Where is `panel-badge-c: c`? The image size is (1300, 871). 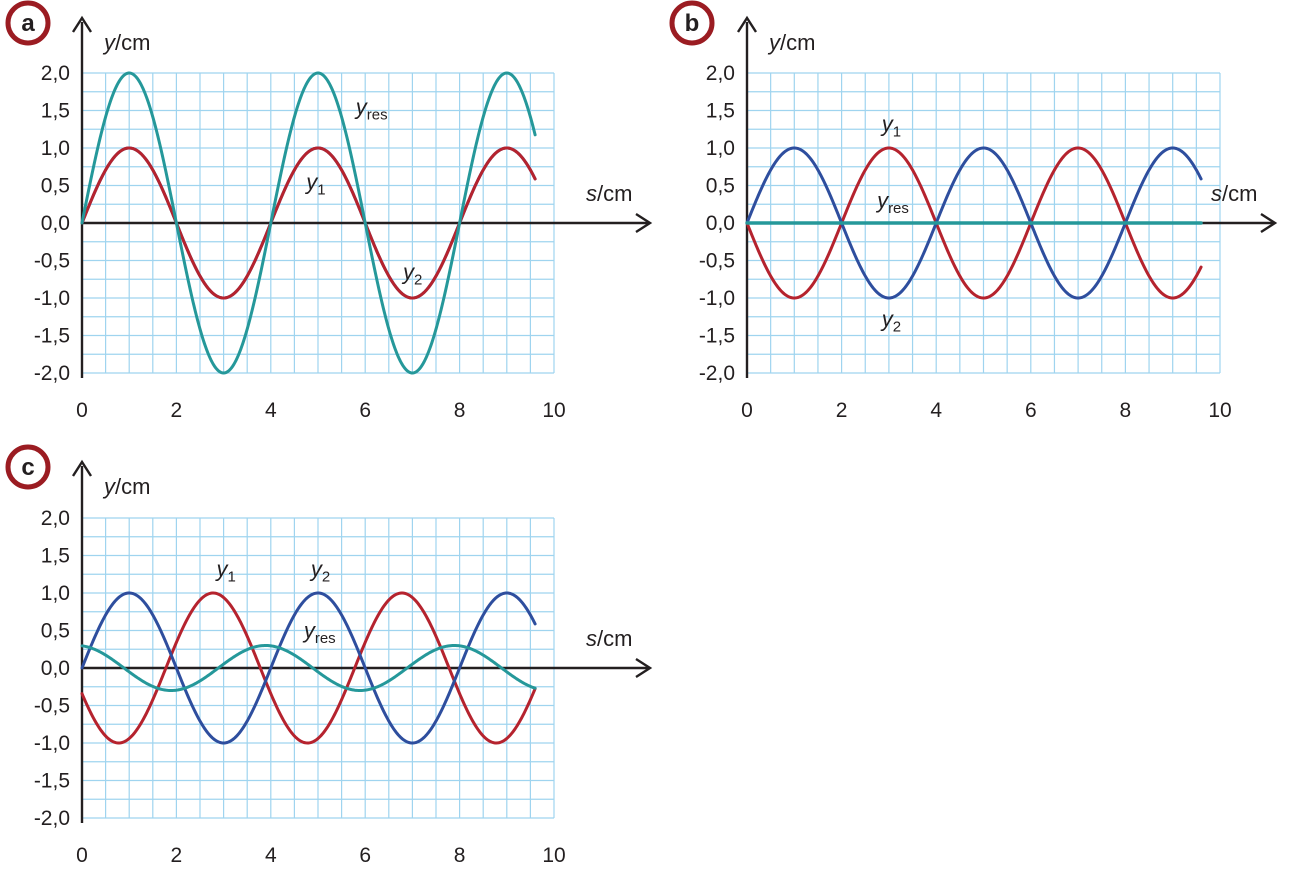
panel-badge-c: c is located at coordinates (28, 467).